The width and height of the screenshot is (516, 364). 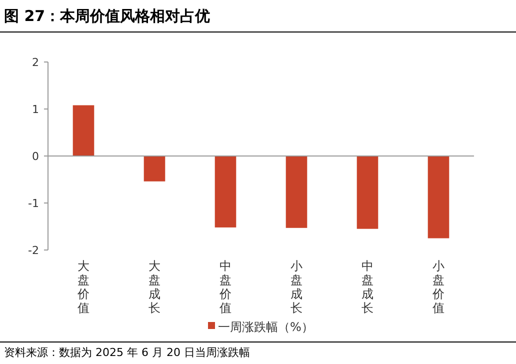 What do you see at coordinates (438, 287) in the screenshot?
I see `x-tick-label: 小盘价值` at bounding box center [438, 287].